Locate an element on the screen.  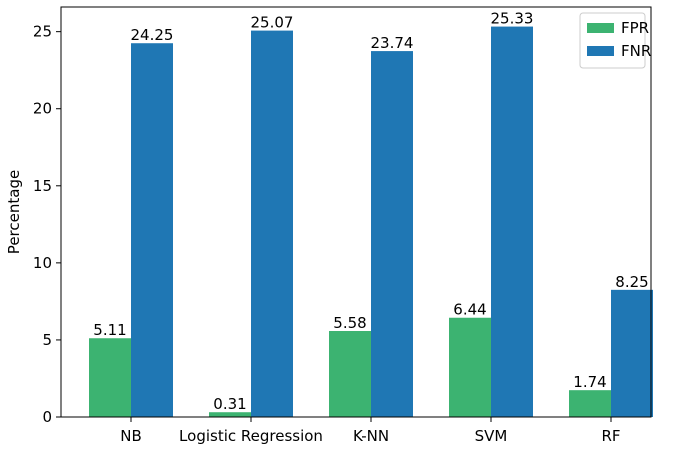
data-label-fnr-4: 8.25 is located at coordinates (631, 282).